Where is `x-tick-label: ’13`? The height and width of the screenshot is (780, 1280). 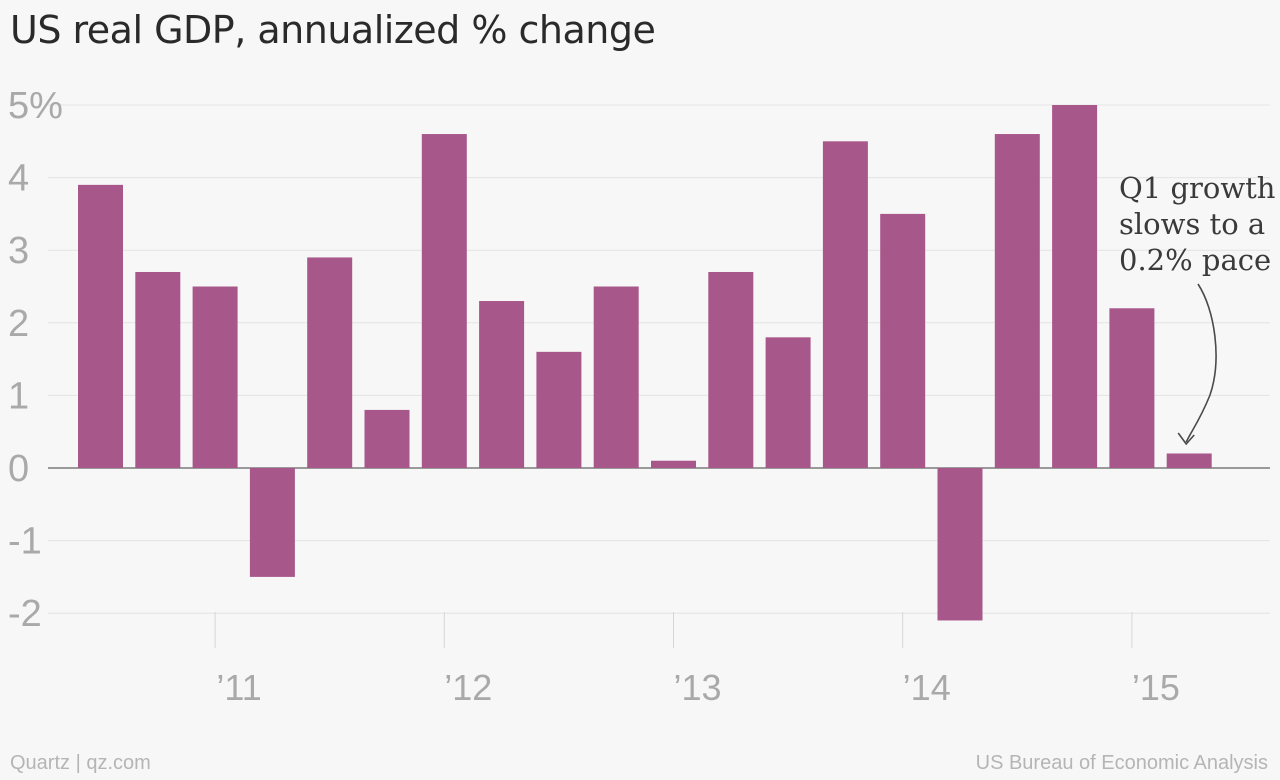 x-tick-label: ’13 is located at coordinates (697, 687).